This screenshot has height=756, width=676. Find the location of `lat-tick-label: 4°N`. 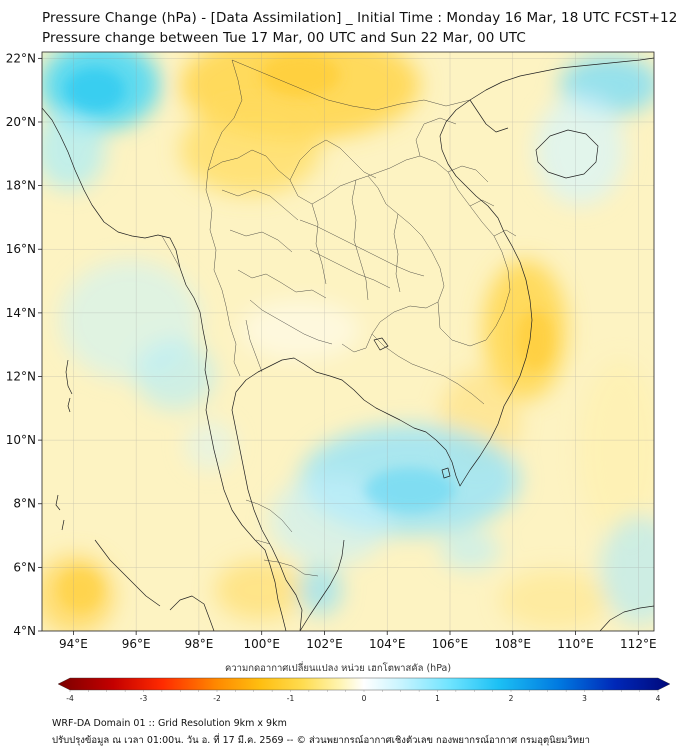

lat-tick-label: 4°N is located at coordinates (24, 631).